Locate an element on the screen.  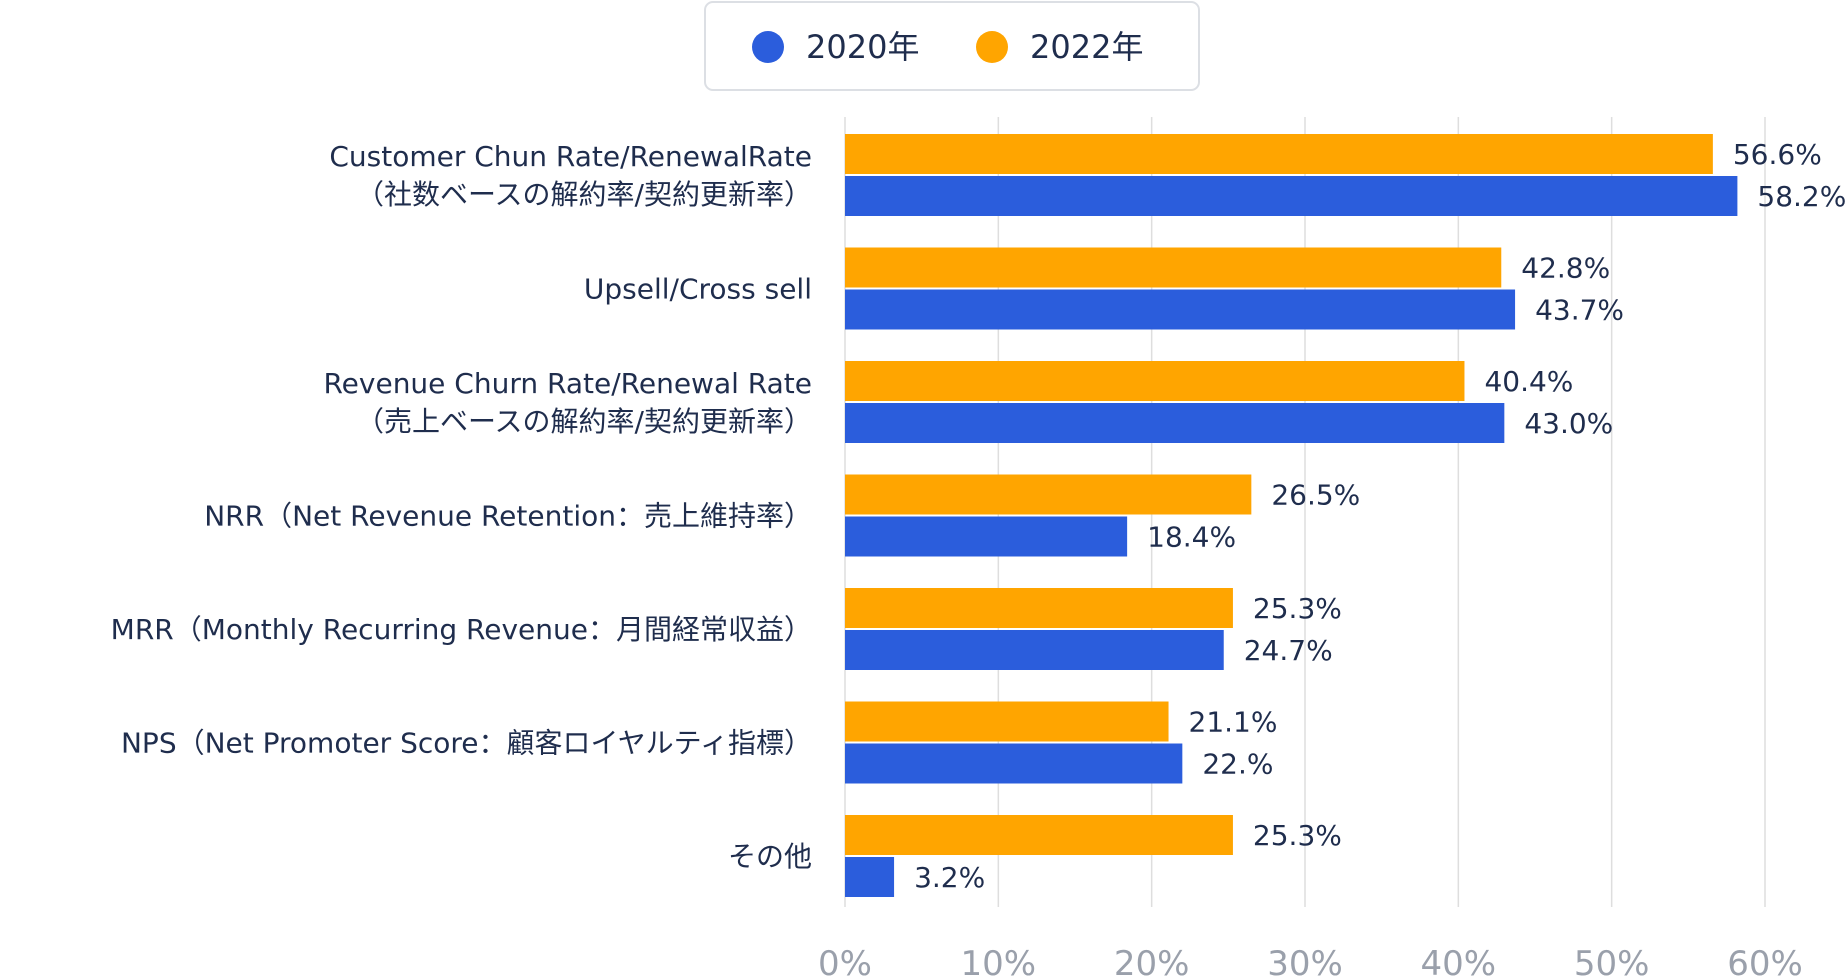
category-label-1-line-0: Upsell/Cross sell is located at coordinates (698, 289).